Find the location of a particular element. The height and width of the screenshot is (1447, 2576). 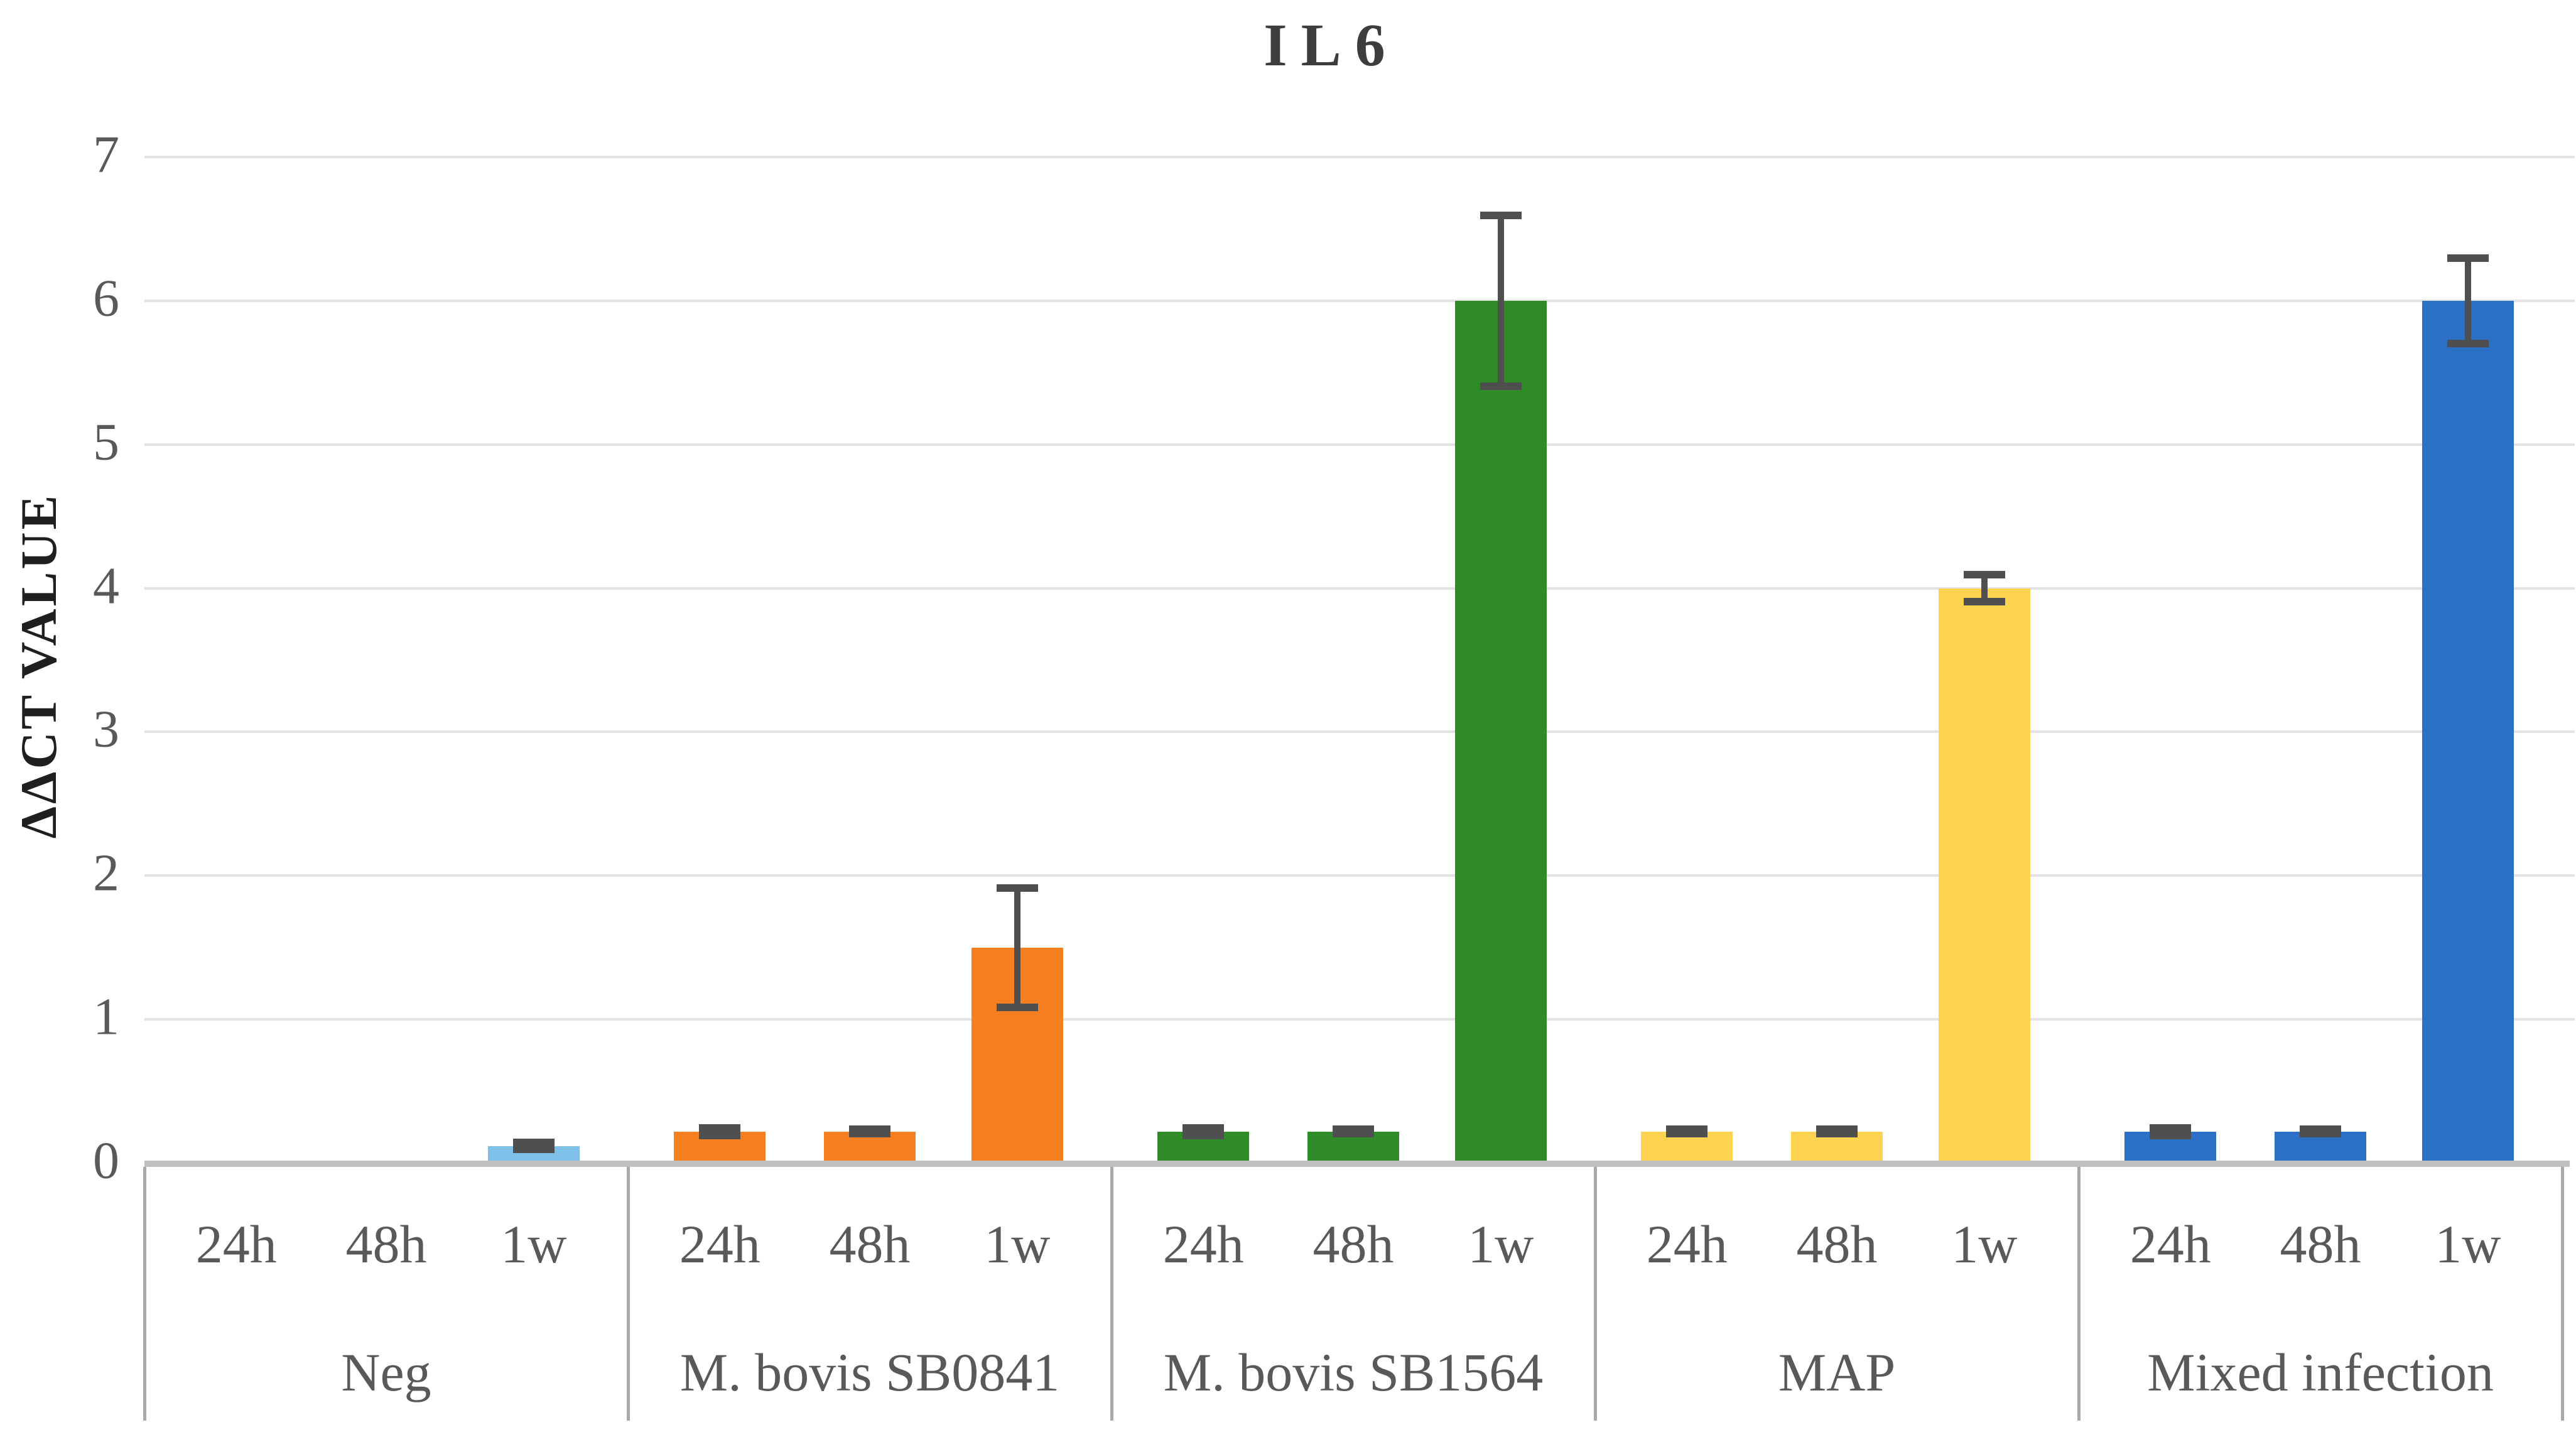

y-tick-label: 0 is located at coordinates (106, 1160).